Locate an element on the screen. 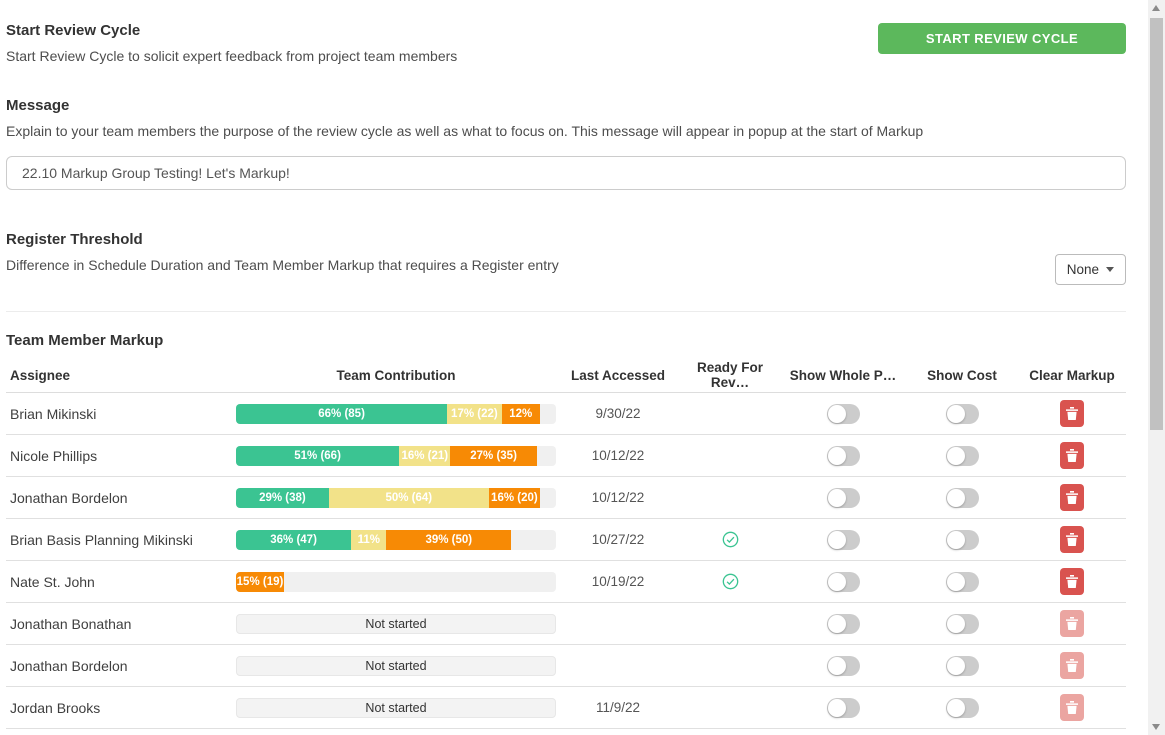 The image size is (1165, 735). start-review-cycle-button: START REVIEW CYCLE is located at coordinates (1002, 38).